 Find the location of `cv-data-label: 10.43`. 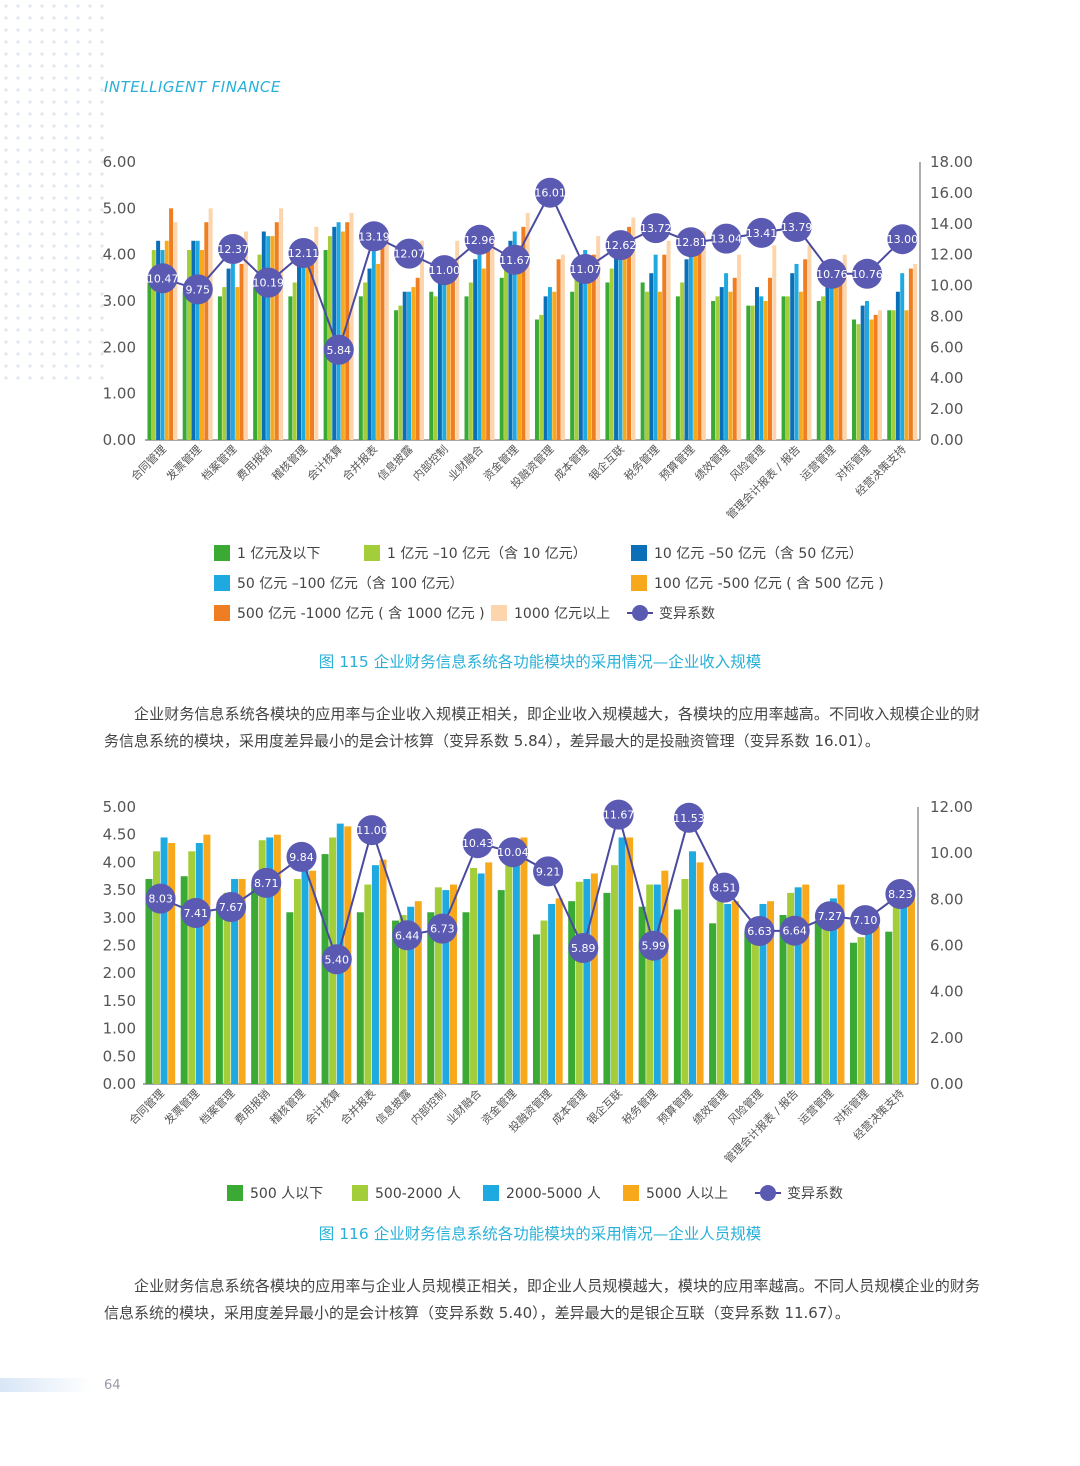

cv-data-label: 10.43 is located at coordinates (478, 843).